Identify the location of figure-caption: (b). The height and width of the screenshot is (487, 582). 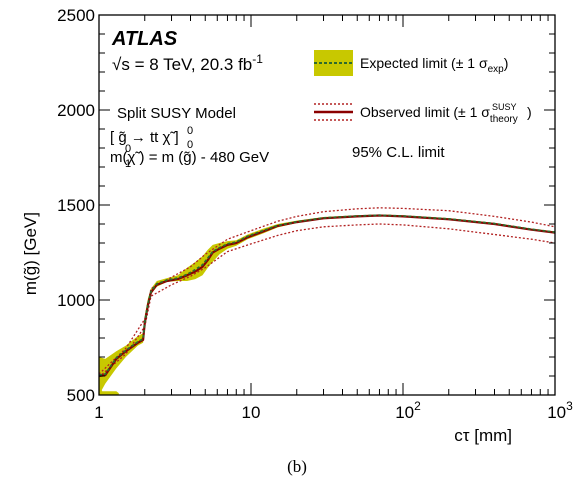
(297, 466).